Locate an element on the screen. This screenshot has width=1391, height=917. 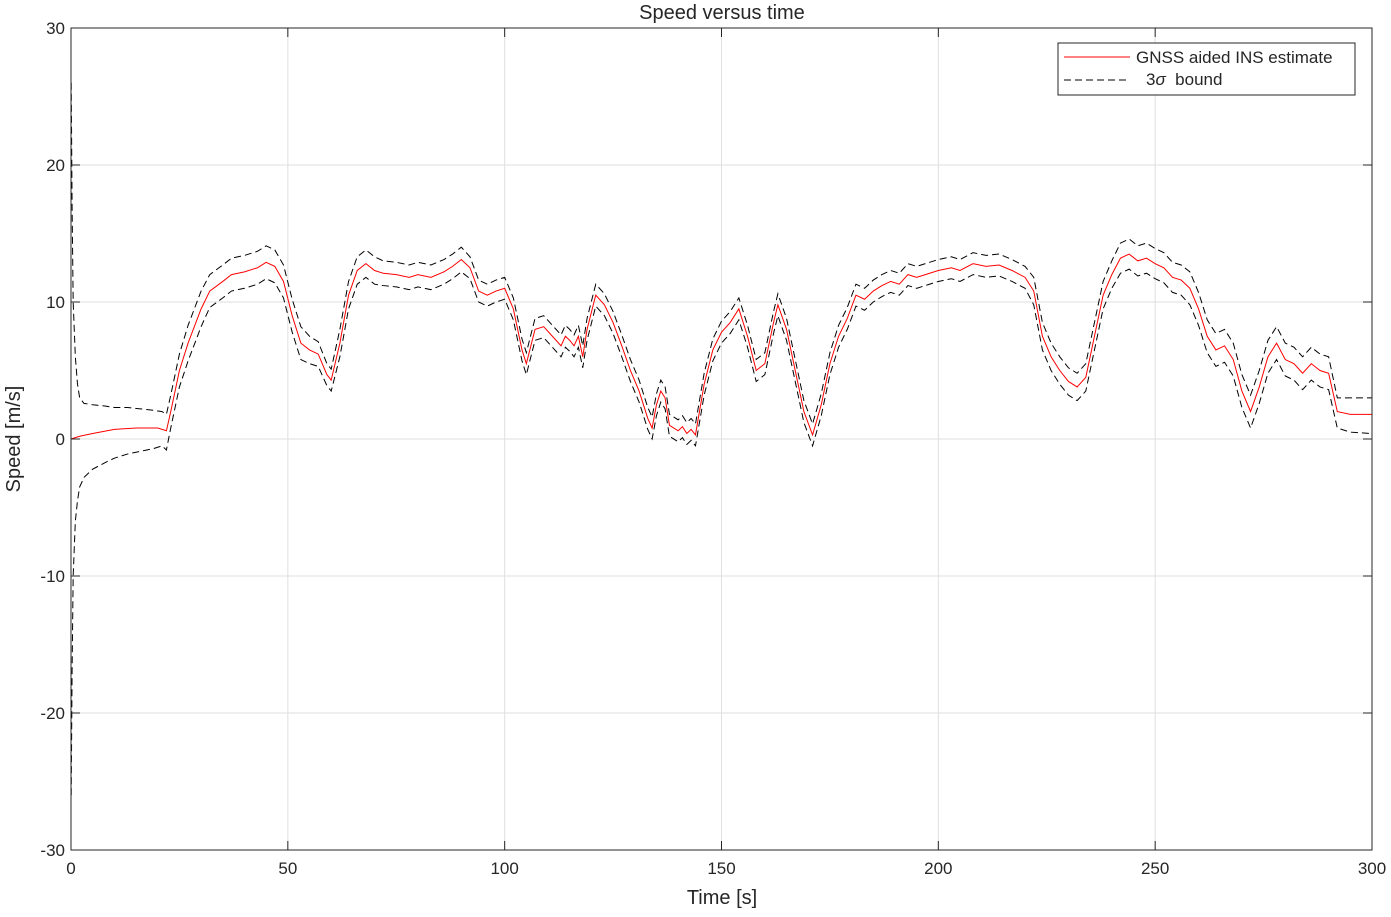
y-tick-label: 10 is located at coordinates (55, 302).